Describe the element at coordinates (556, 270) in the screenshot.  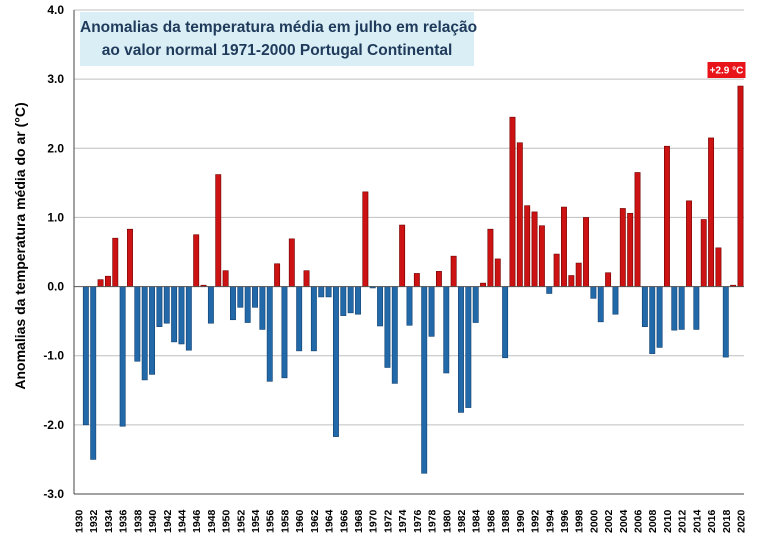
I see `bar-1995` at that location.